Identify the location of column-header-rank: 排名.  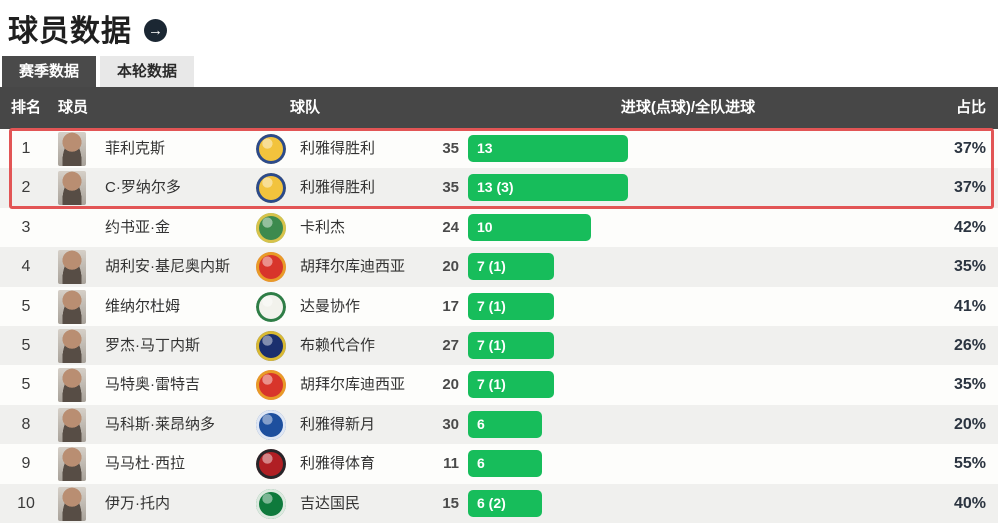
(25, 107).